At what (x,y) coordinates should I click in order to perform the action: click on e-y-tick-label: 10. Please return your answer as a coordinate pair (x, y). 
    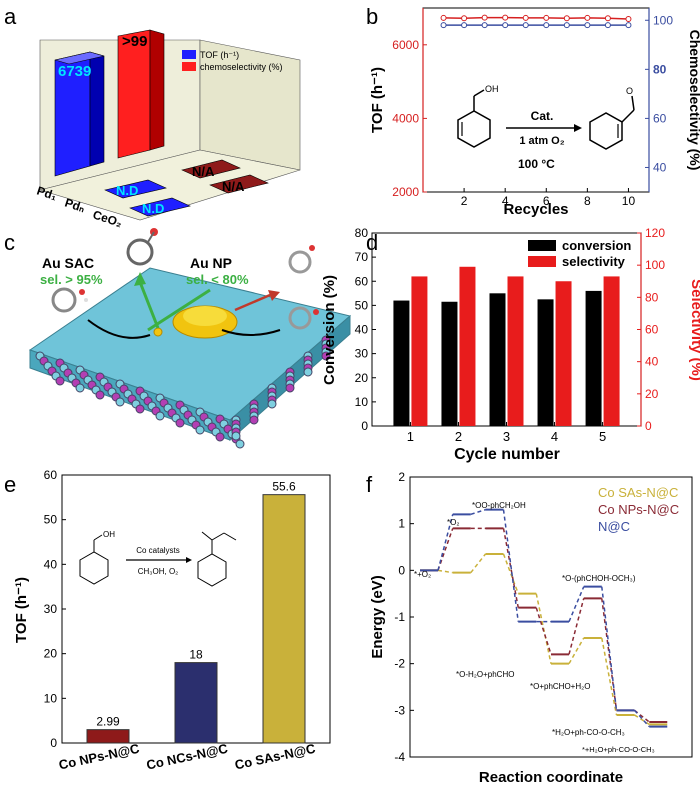
    Looking at the image, I should click on (51, 698).